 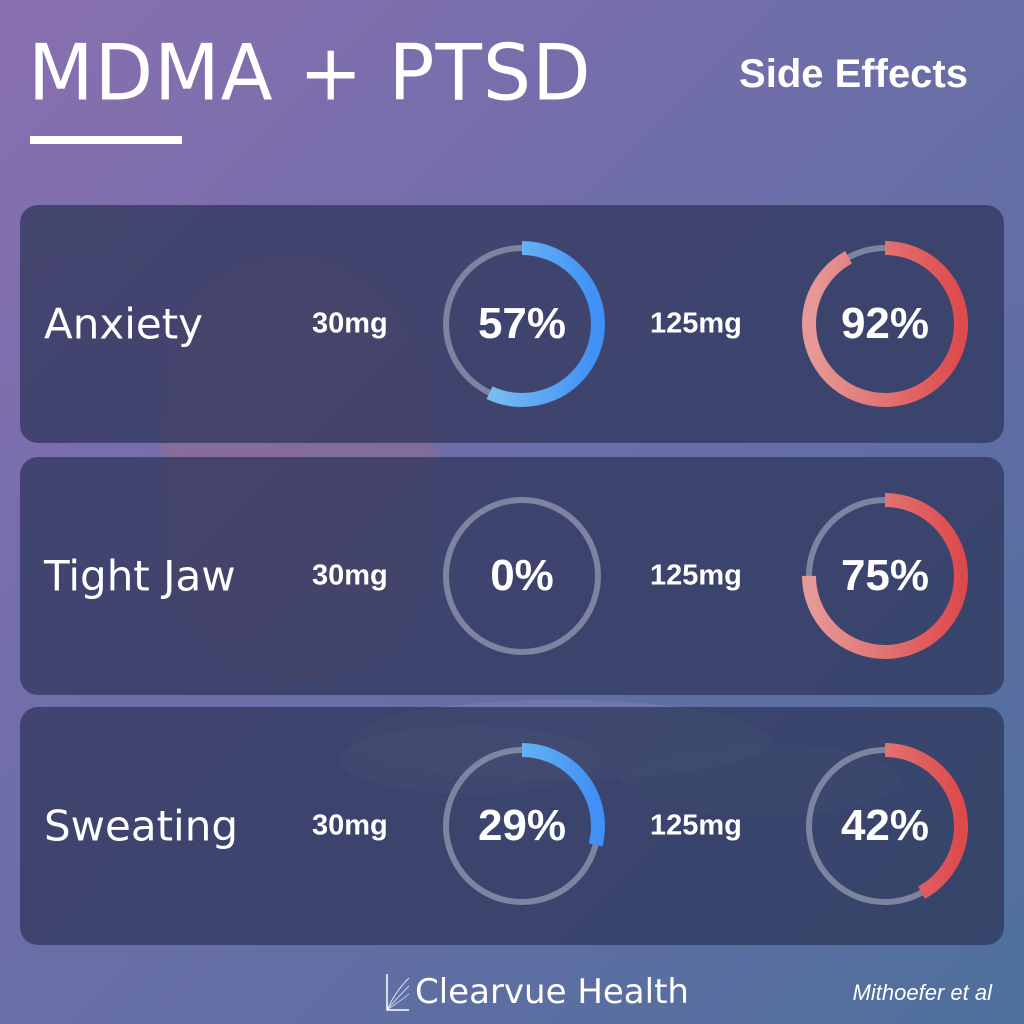 I want to click on page-title: MDMA + PTSD, so click(x=310, y=72).